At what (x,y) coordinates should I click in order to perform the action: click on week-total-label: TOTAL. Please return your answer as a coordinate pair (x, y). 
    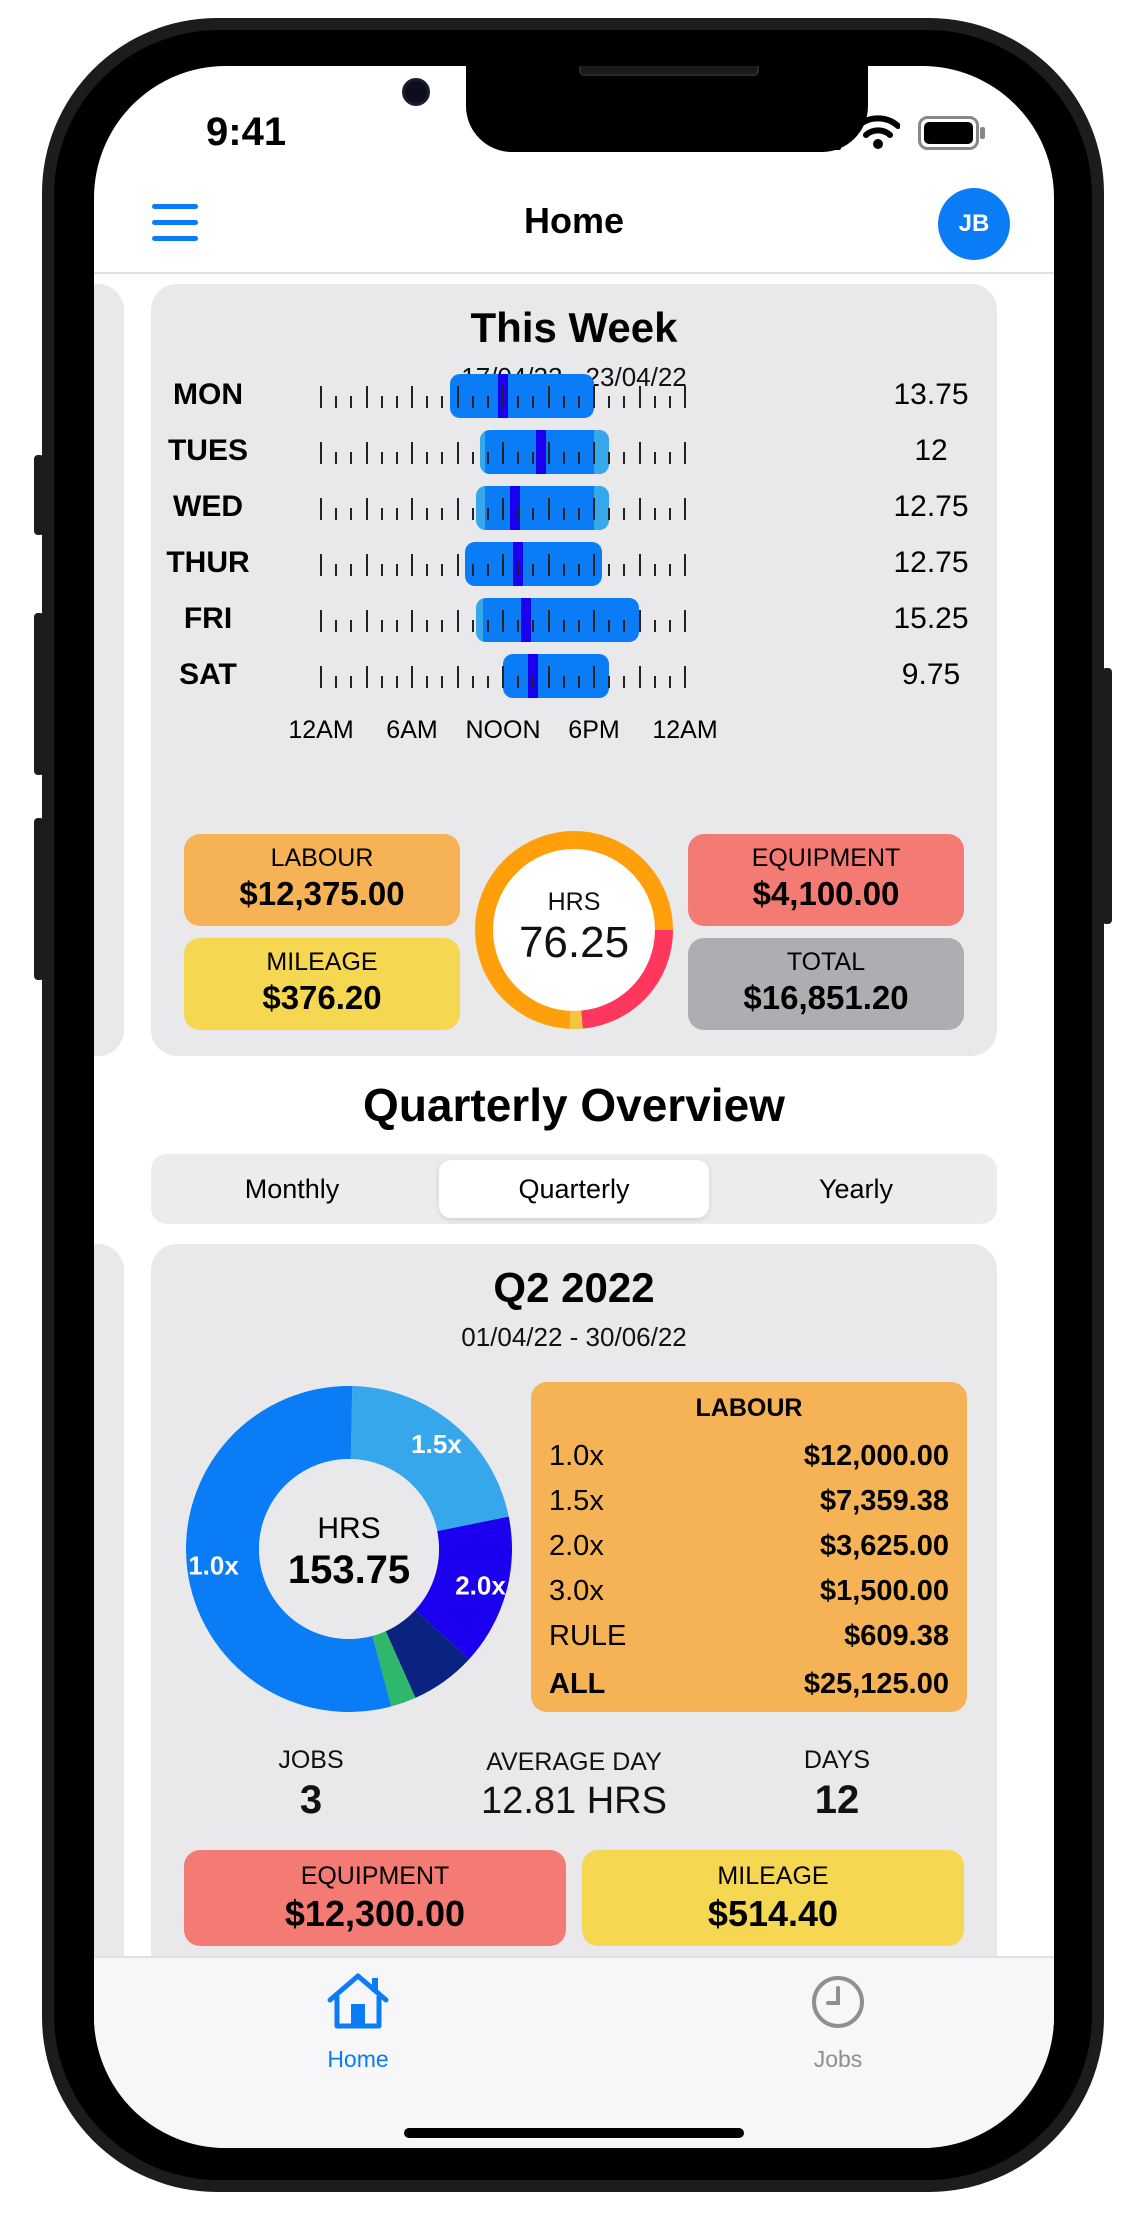
    Looking at the image, I should click on (826, 962).